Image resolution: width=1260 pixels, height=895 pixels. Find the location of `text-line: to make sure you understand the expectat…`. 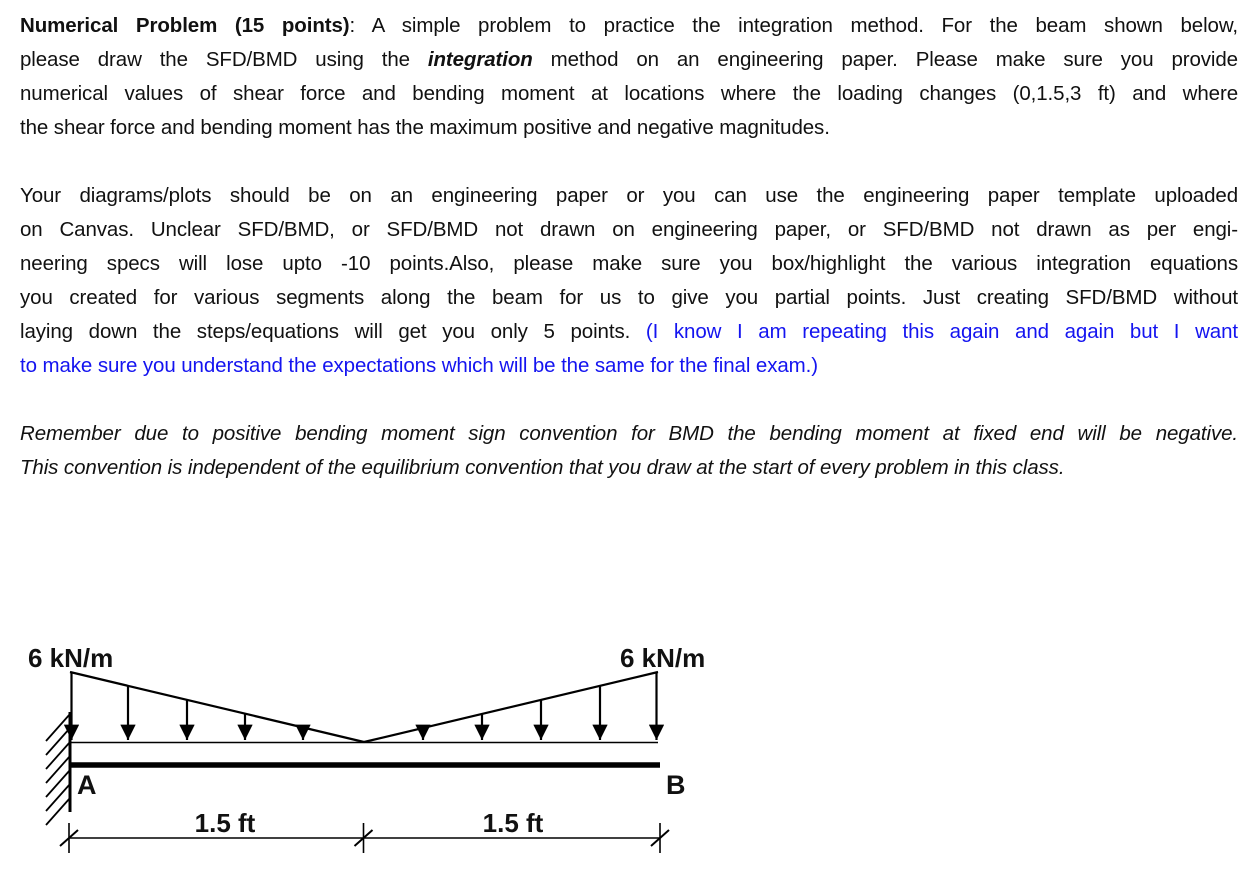

text-line: to make sure you understand the expectat… is located at coordinates (629, 366).